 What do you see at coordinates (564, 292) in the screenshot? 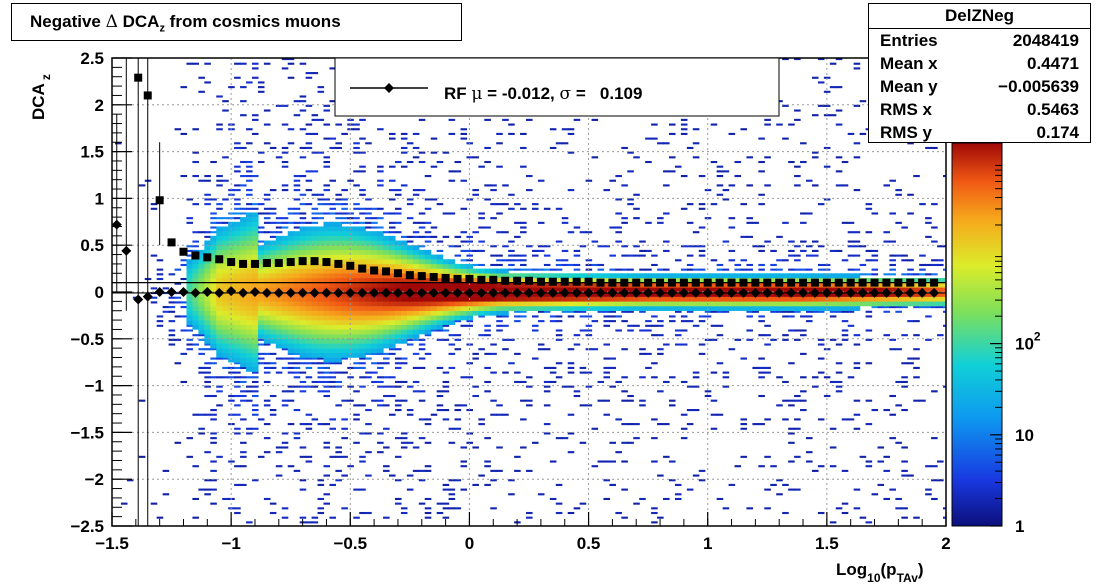
I see `mean-point` at bounding box center [564, 292].